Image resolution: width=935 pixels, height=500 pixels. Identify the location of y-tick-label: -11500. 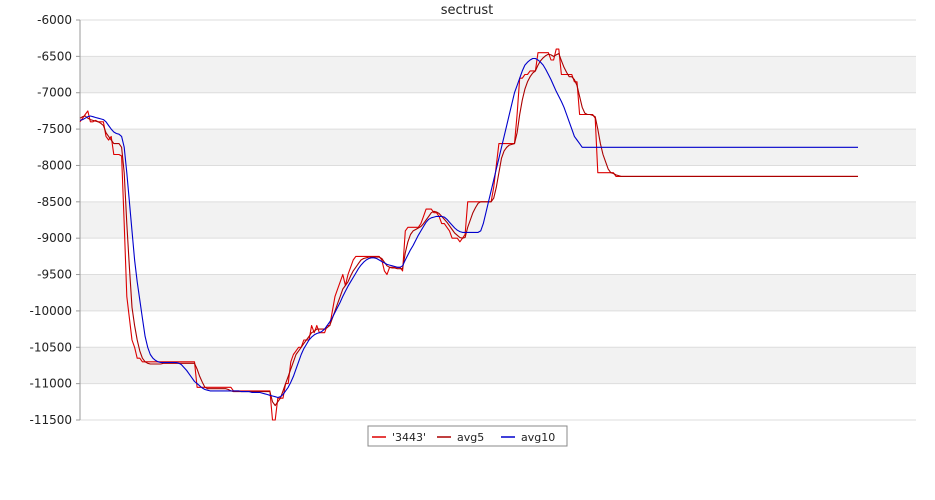
(50, 420).